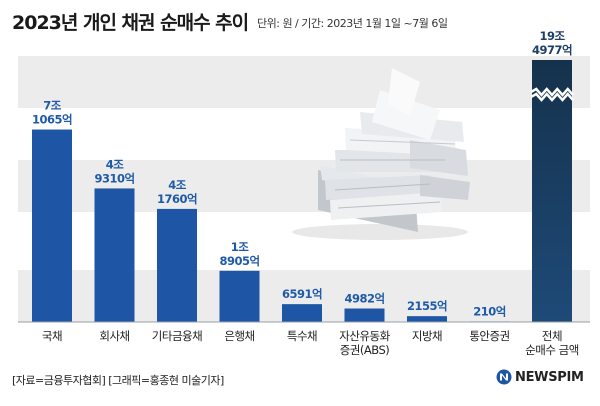 The width and height of the screenshot is (600, 406). Describe the element at coordinates (427, 306) in the screenshot. I see `value-label: 2155억` at that location.